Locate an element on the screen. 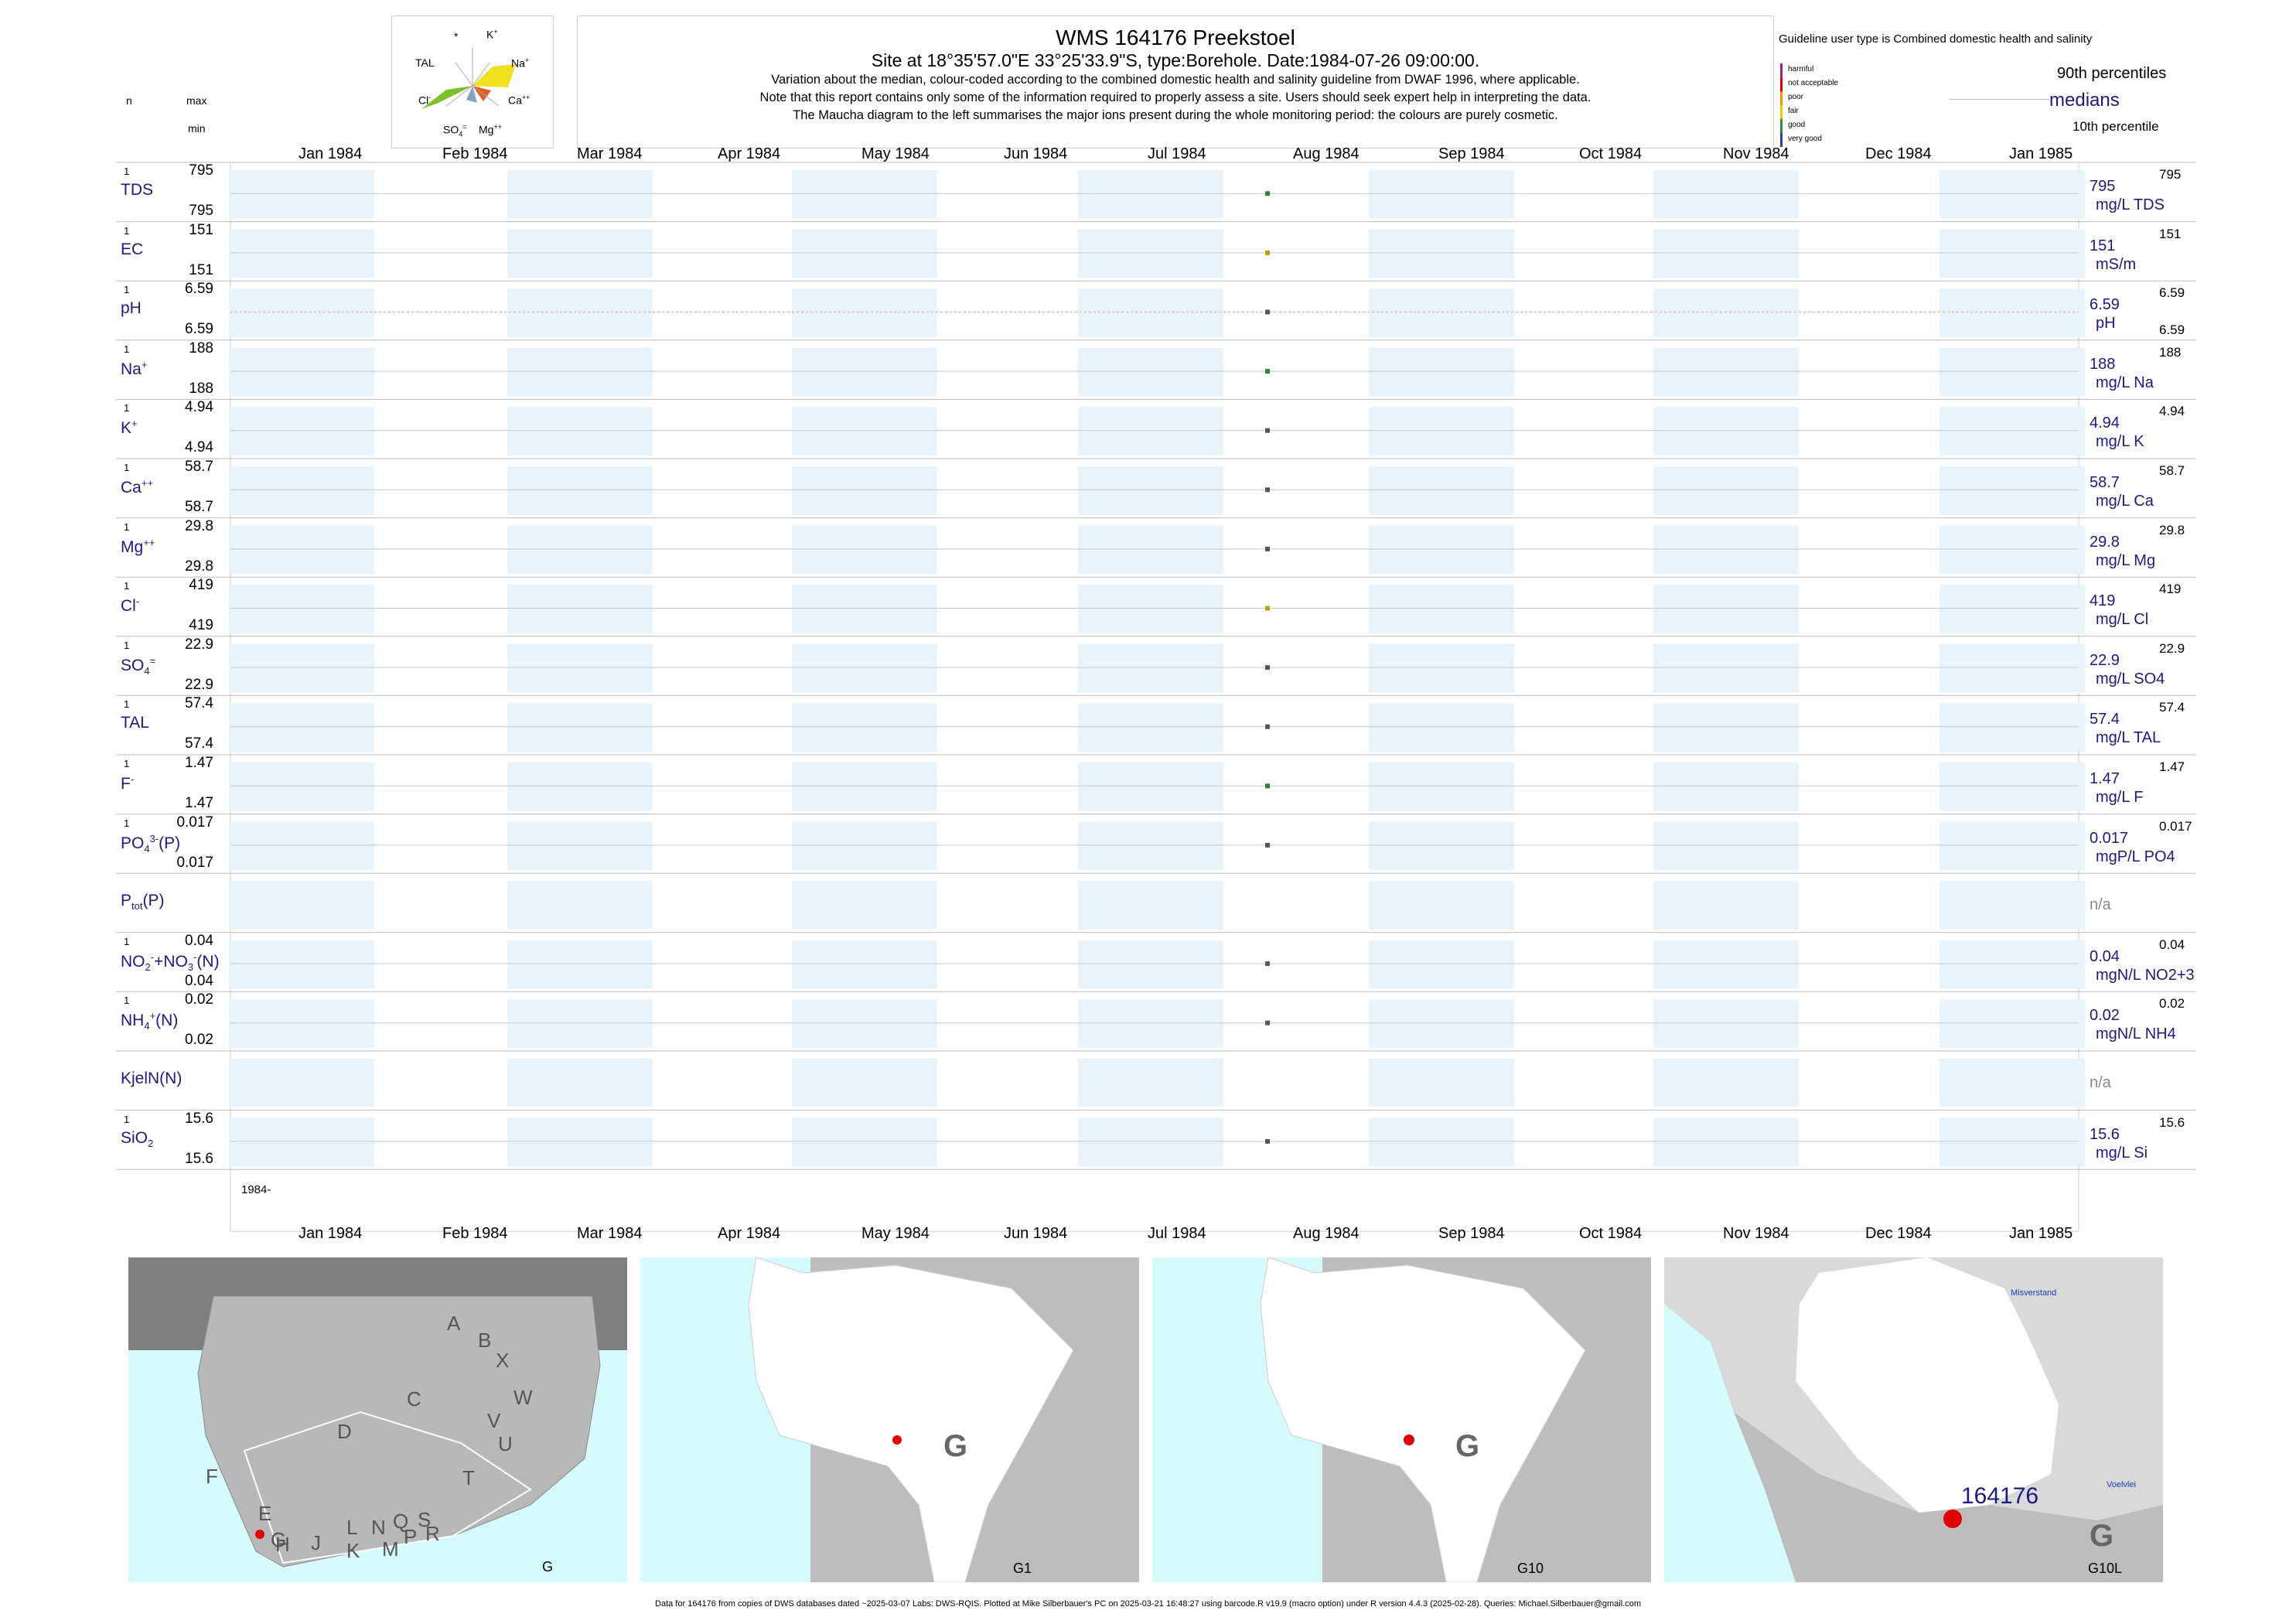 The image size is (2296, 1624). row-p90: 4.94 is located at coordinates (2172, 411).